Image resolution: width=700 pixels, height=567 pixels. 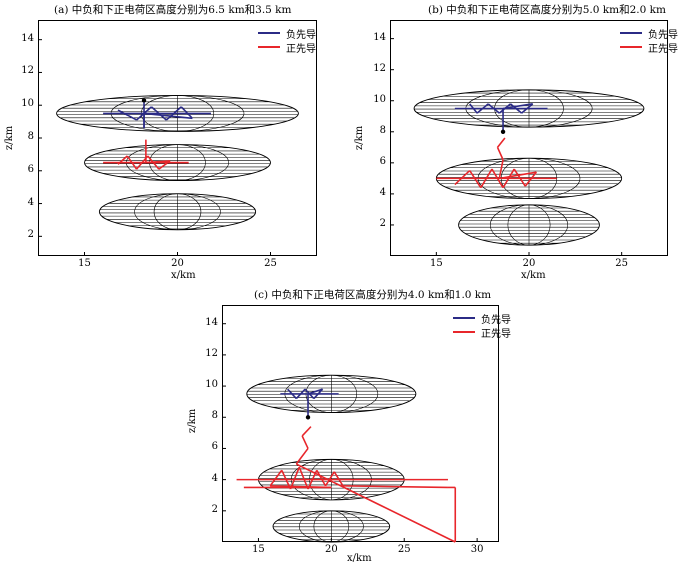 What do you see at coordinates (373, 295) in the screenshot?
I see `chart-c-title: (c) 中负和下正电荷区高度分别为4.0 km和1.0 km` at bounding box center [373, 295].